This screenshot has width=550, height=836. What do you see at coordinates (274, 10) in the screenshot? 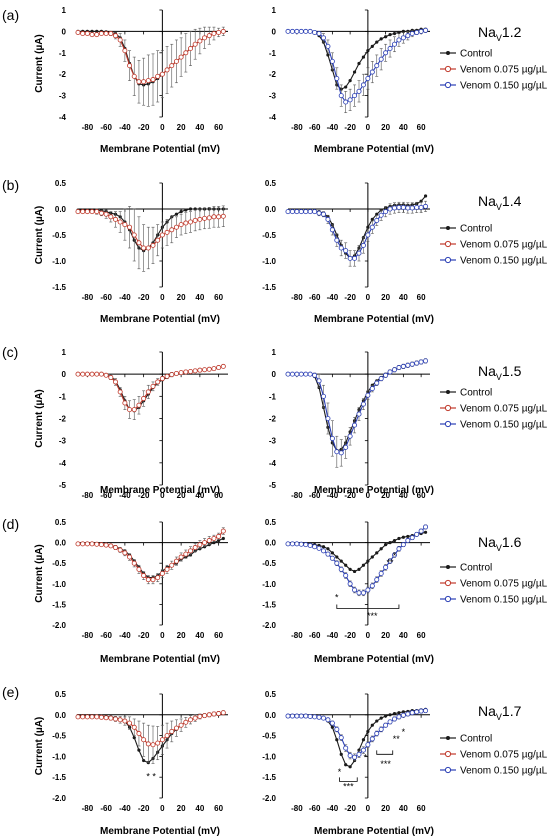
I see `y-tick-label: 1` at bounding box center [274, 10].